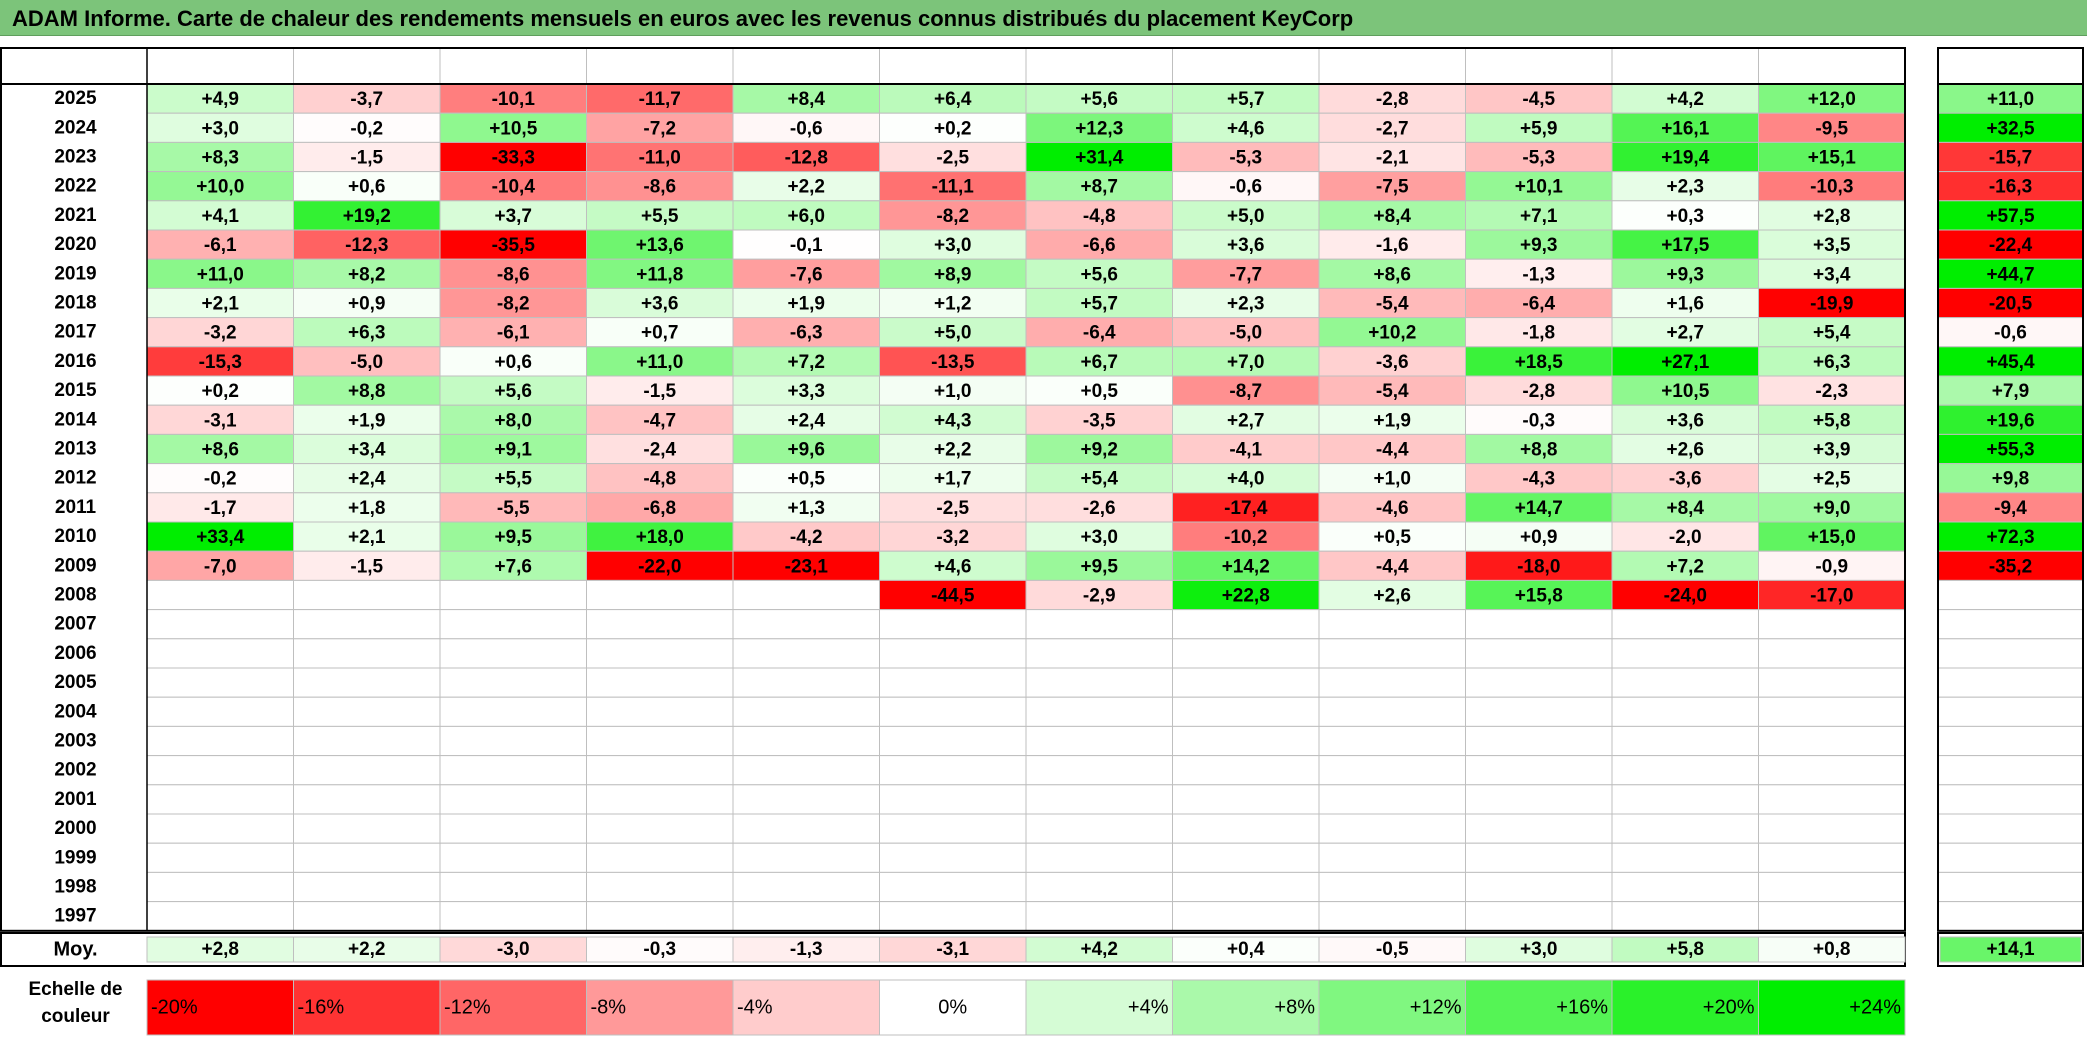  Describe the element at coordinates (1392, 187) in the screenshot. I see `heat-cell-value: -7,5` at that location.